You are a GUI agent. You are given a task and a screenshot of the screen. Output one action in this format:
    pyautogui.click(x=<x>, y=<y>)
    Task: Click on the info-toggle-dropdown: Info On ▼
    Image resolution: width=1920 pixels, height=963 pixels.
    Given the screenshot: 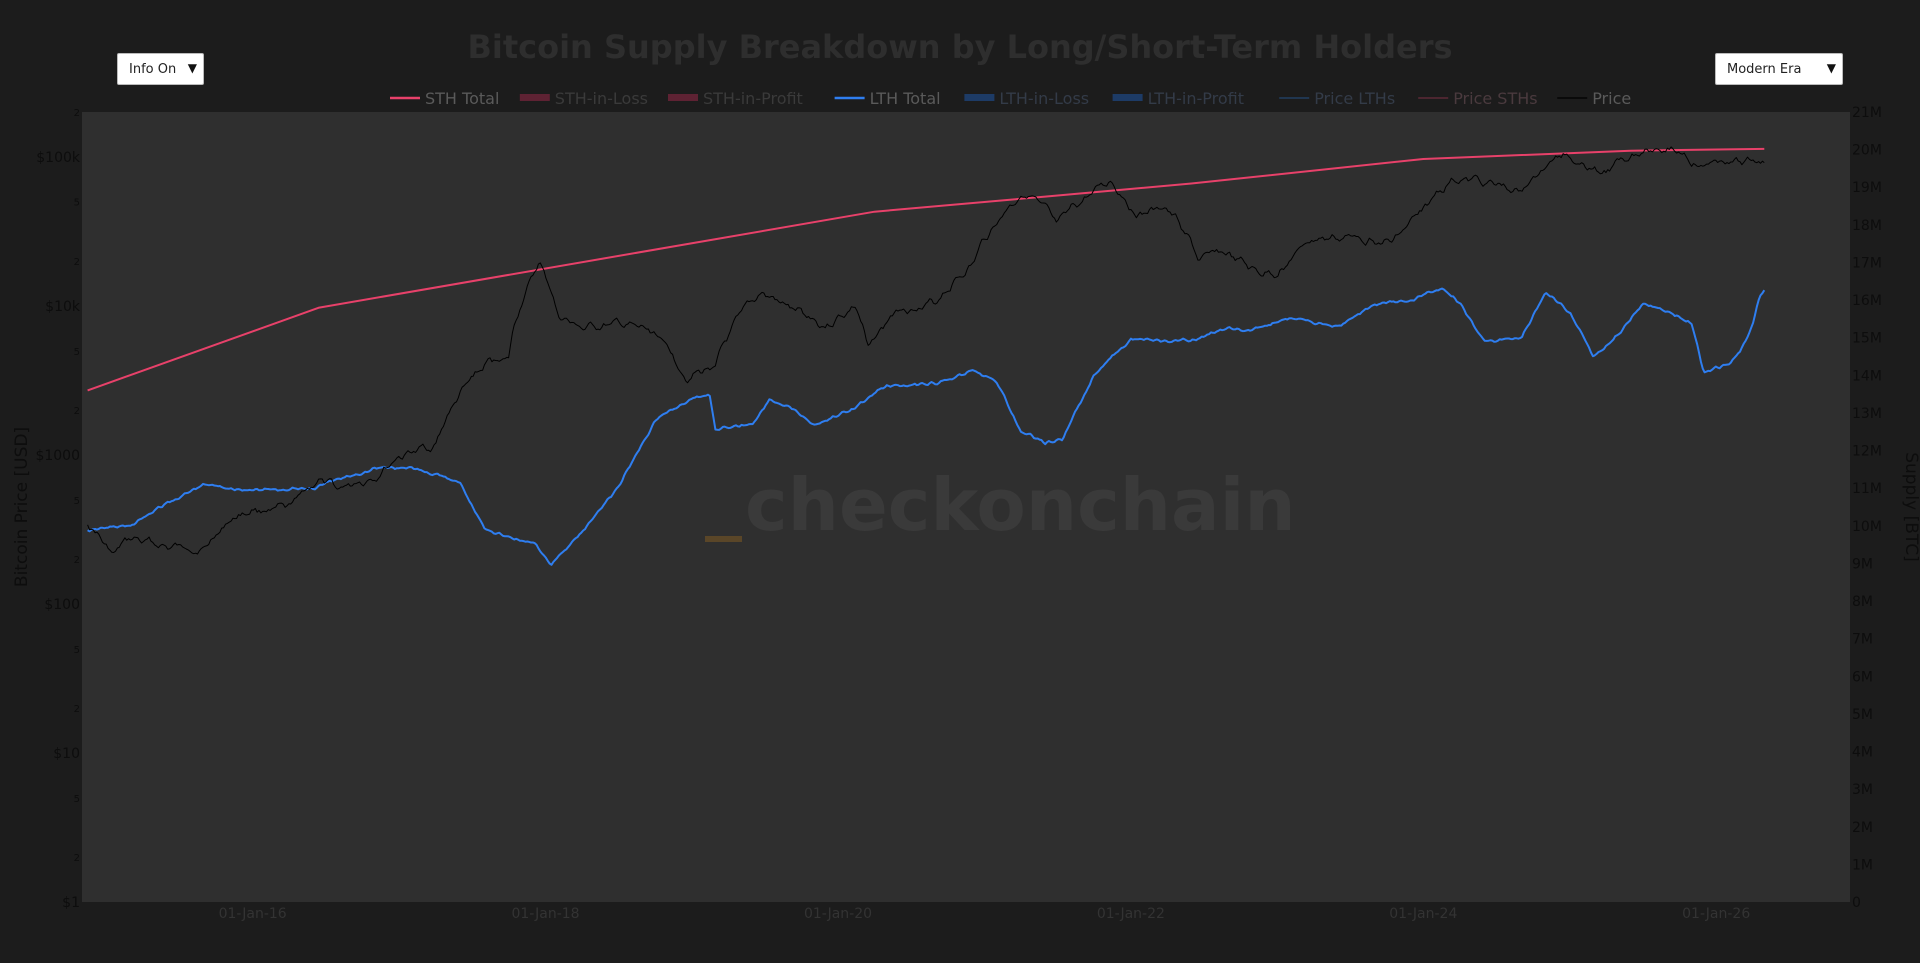 What is the action you would take?
    pyautogui.click(x=160, y=69)
    